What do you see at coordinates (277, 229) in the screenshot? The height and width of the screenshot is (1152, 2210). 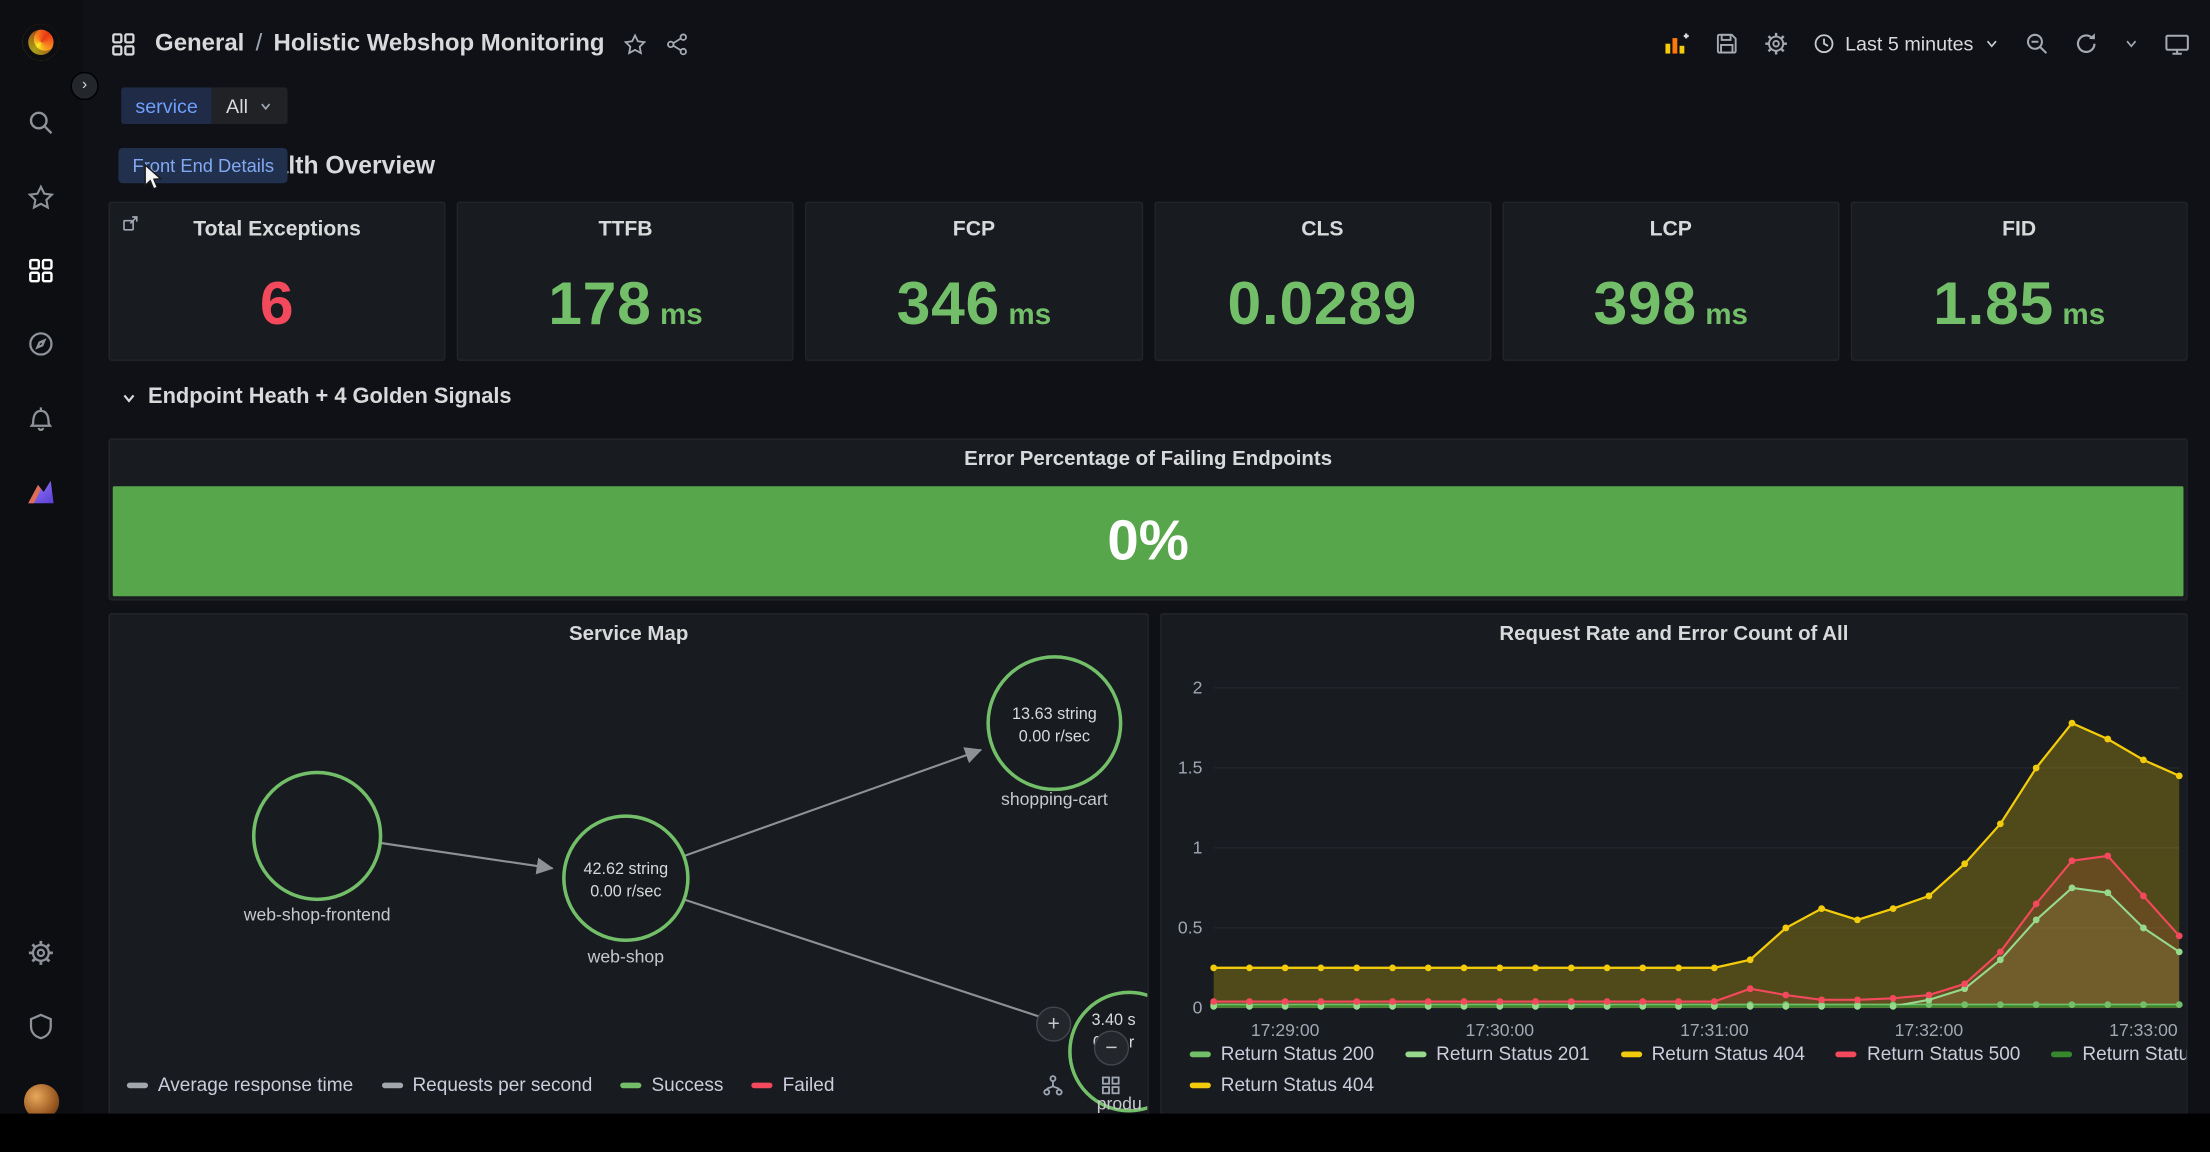 I see `stat-title: Total Exceptions` at bounding box center [277, 229].